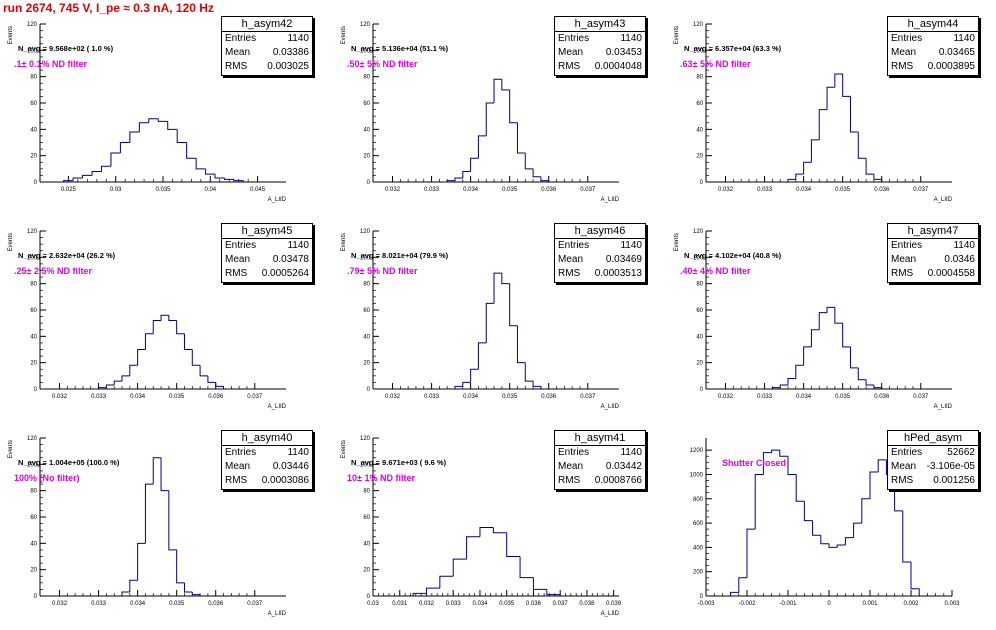 This screenshot has height=630, width=996. What do you see at coordinates (400, 255) in the screenshot?
I see `navg-label: N_avg = 8.021e+04 (79.9 %)` at bounding box center [400, 255].